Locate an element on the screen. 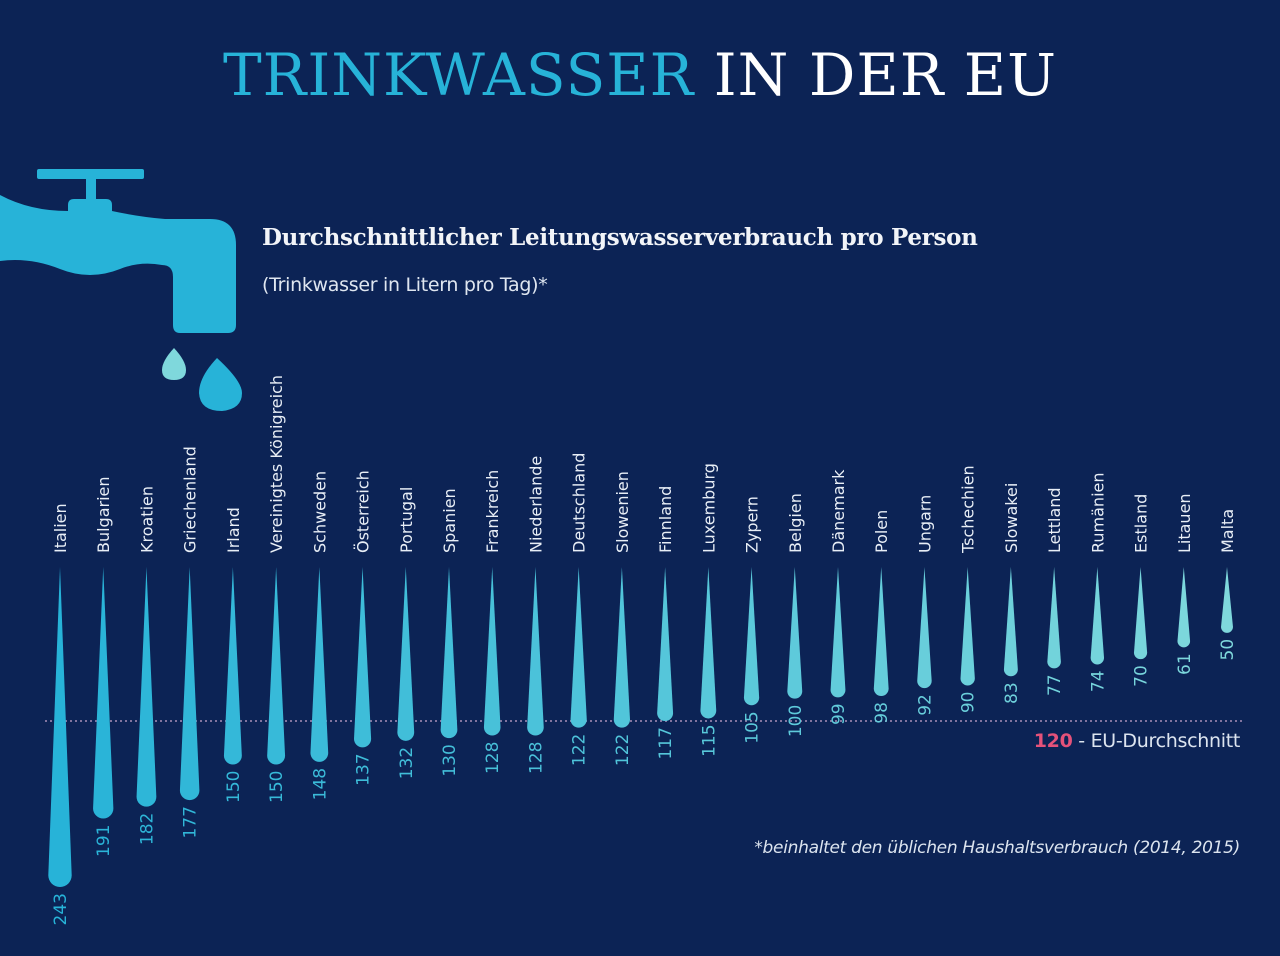  drop-bar-group: 150 Vereinigtes Königreich is located at coordinates (277, 589).